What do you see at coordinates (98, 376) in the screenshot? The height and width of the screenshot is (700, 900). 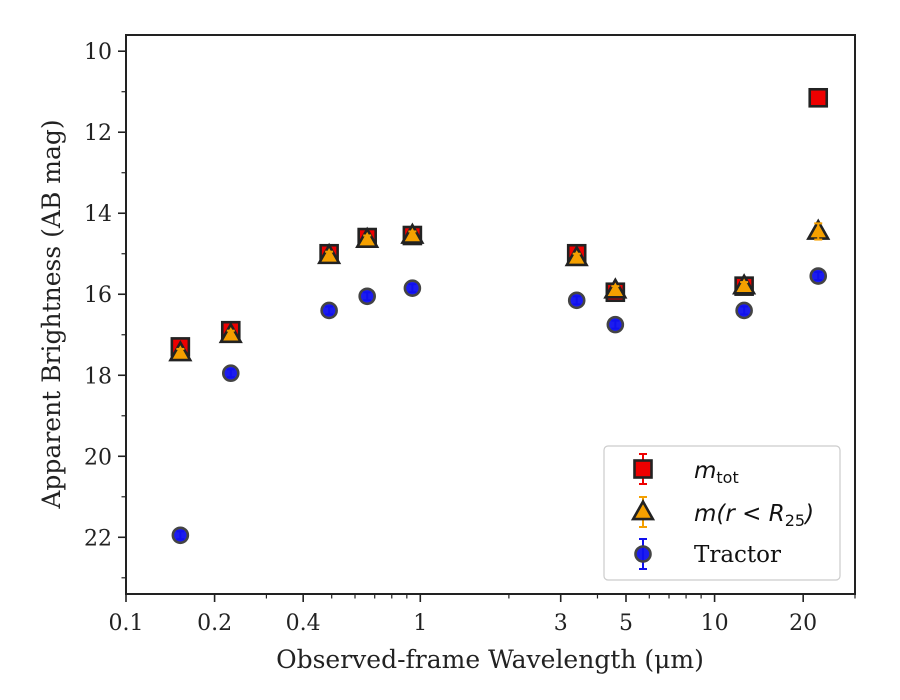 I see `y-tick-label: 18` at bounding box center [98, 376].